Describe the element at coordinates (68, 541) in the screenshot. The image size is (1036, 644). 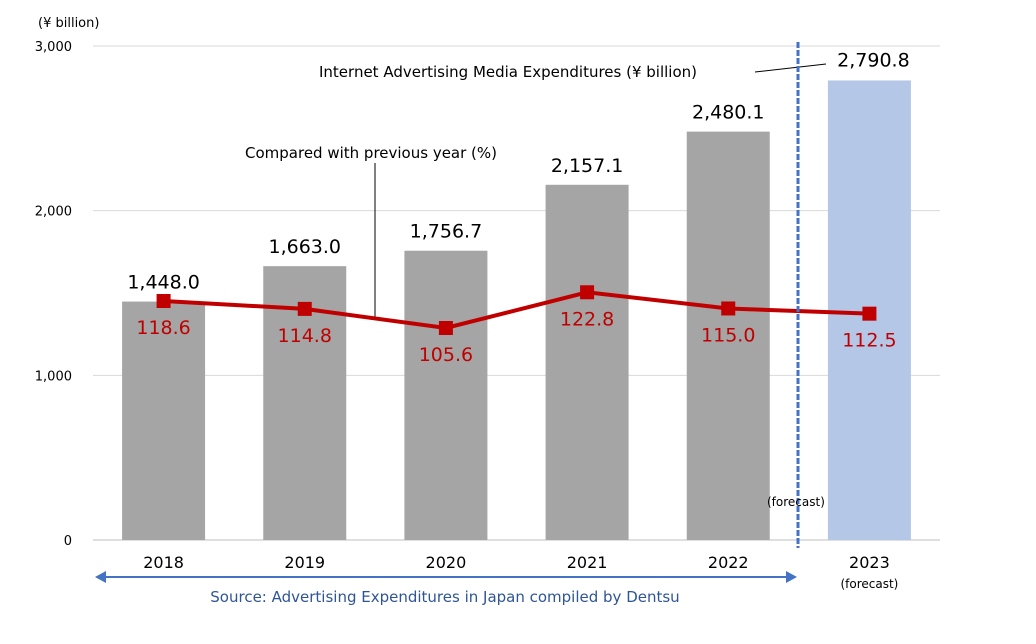
I see `y-tick-label: 0` at that location.